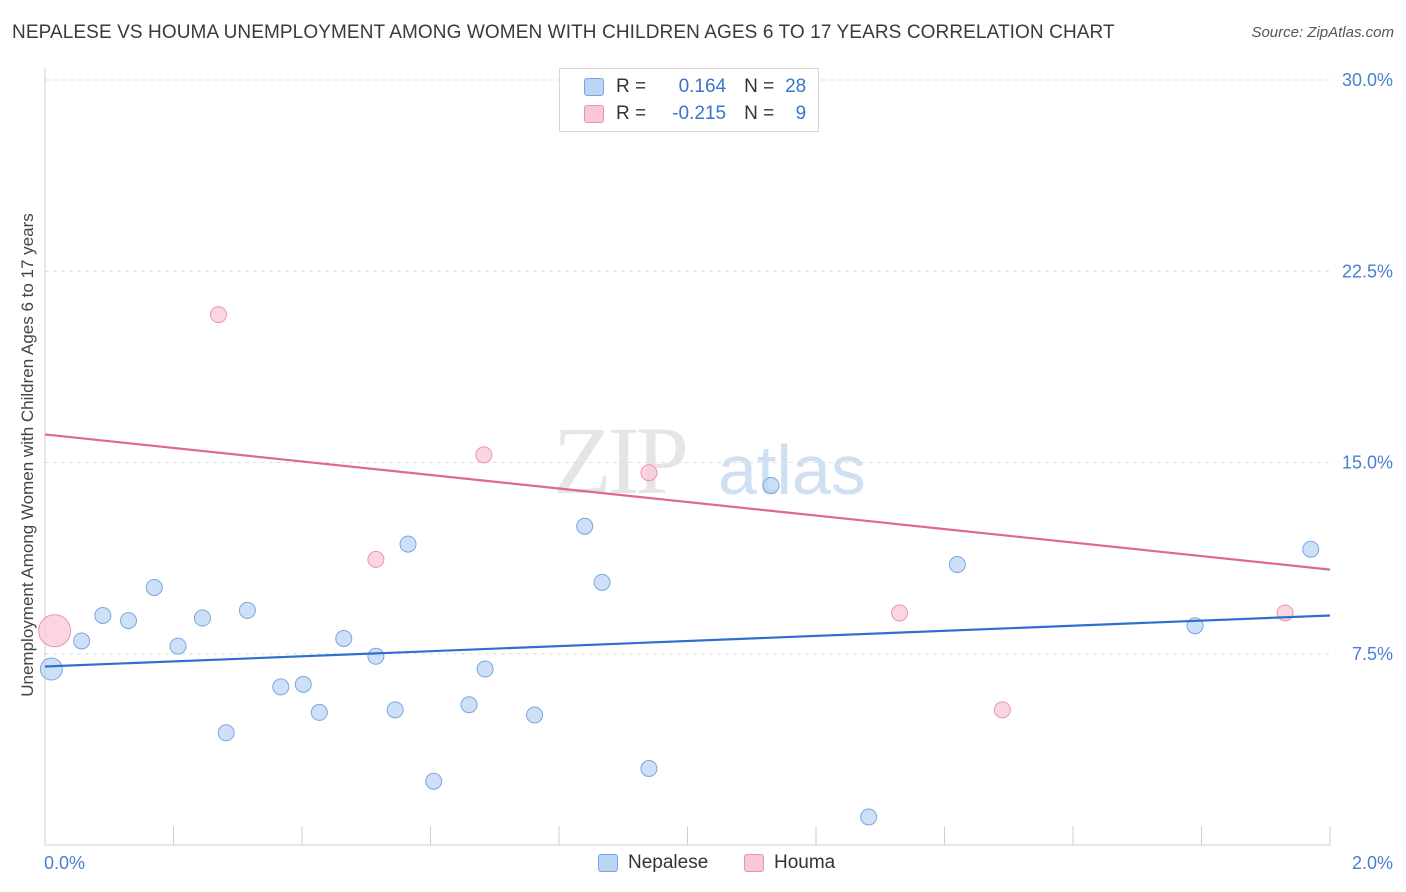 This screenshot has height=892, width=1406. What do you see at coordinates (621, 460) in the screenshot?
I see `watermark-zip: ZIP` at bounding box center [621, 460].